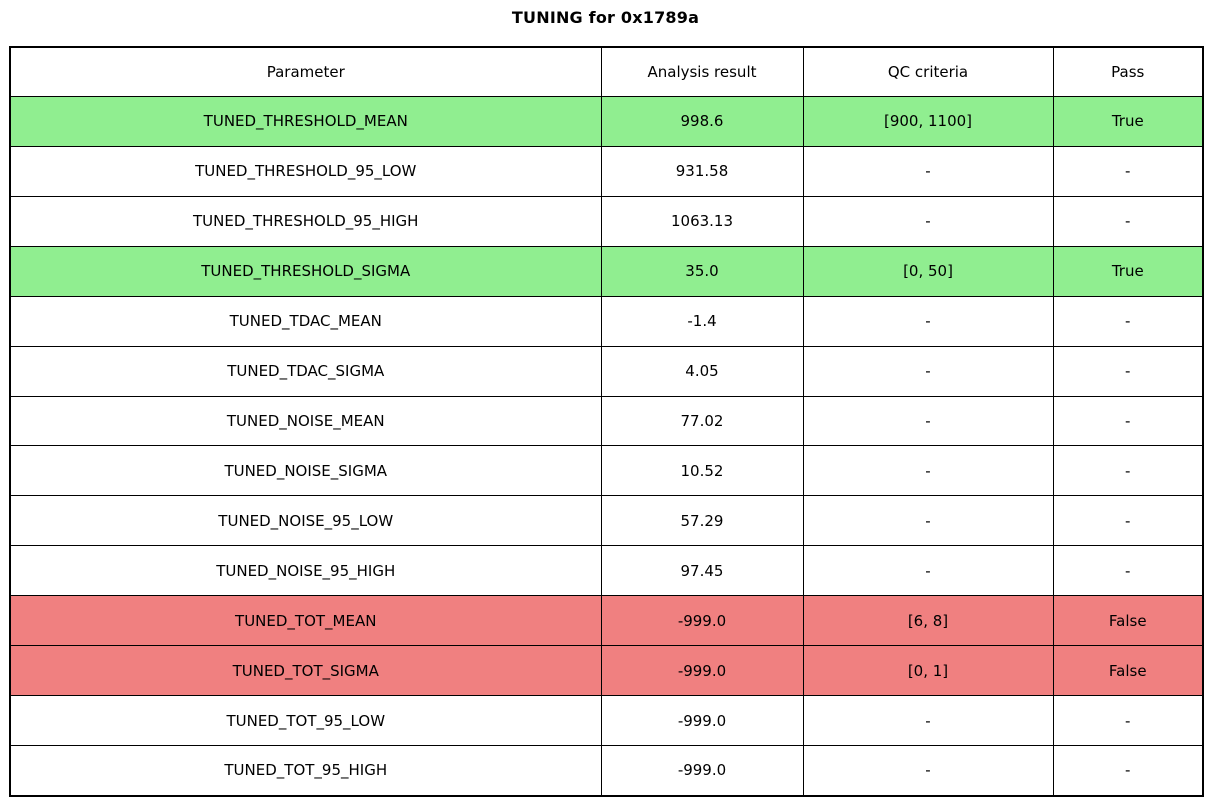  I want to click on table-row: TUNED_THRESHOLD_95_HIGH 1063.13- -, so click(606, 221).